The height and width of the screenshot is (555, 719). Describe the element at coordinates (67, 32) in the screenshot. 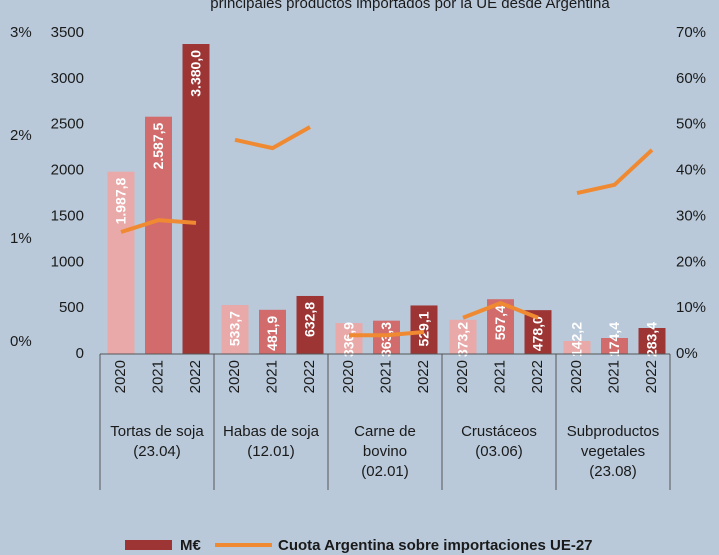

I see `y-tick-label: 3500` at that location.